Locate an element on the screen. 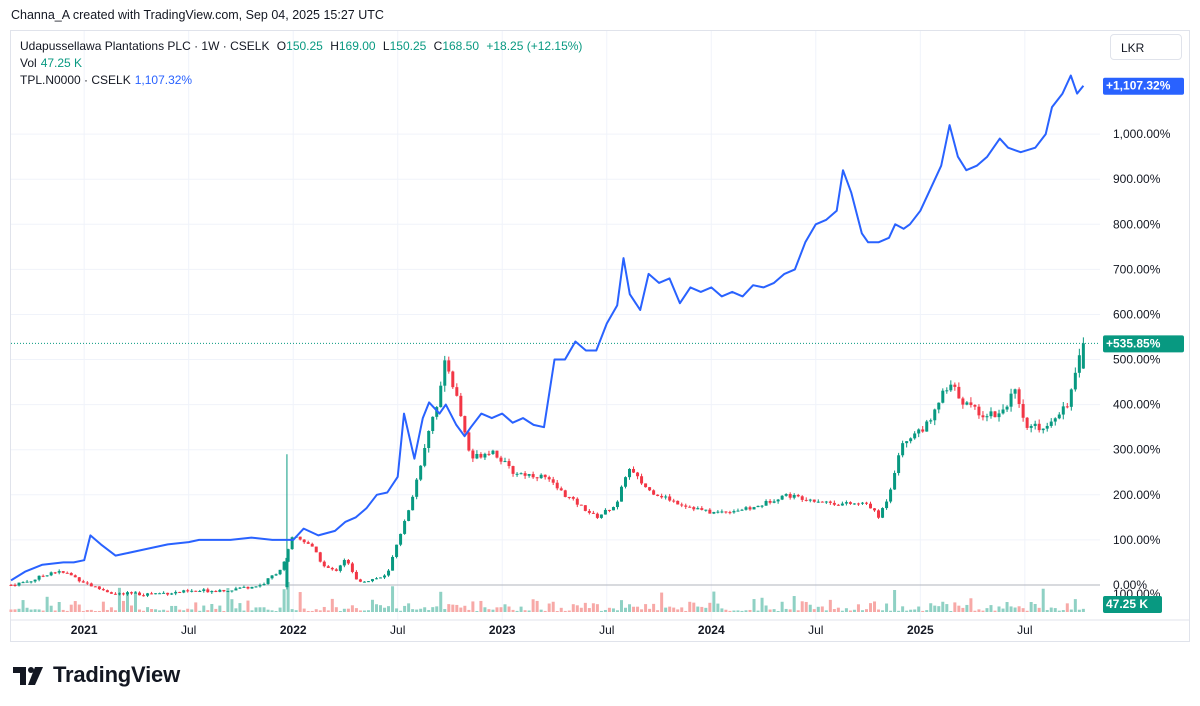  high-label: H is located at coordinates (334, 46).